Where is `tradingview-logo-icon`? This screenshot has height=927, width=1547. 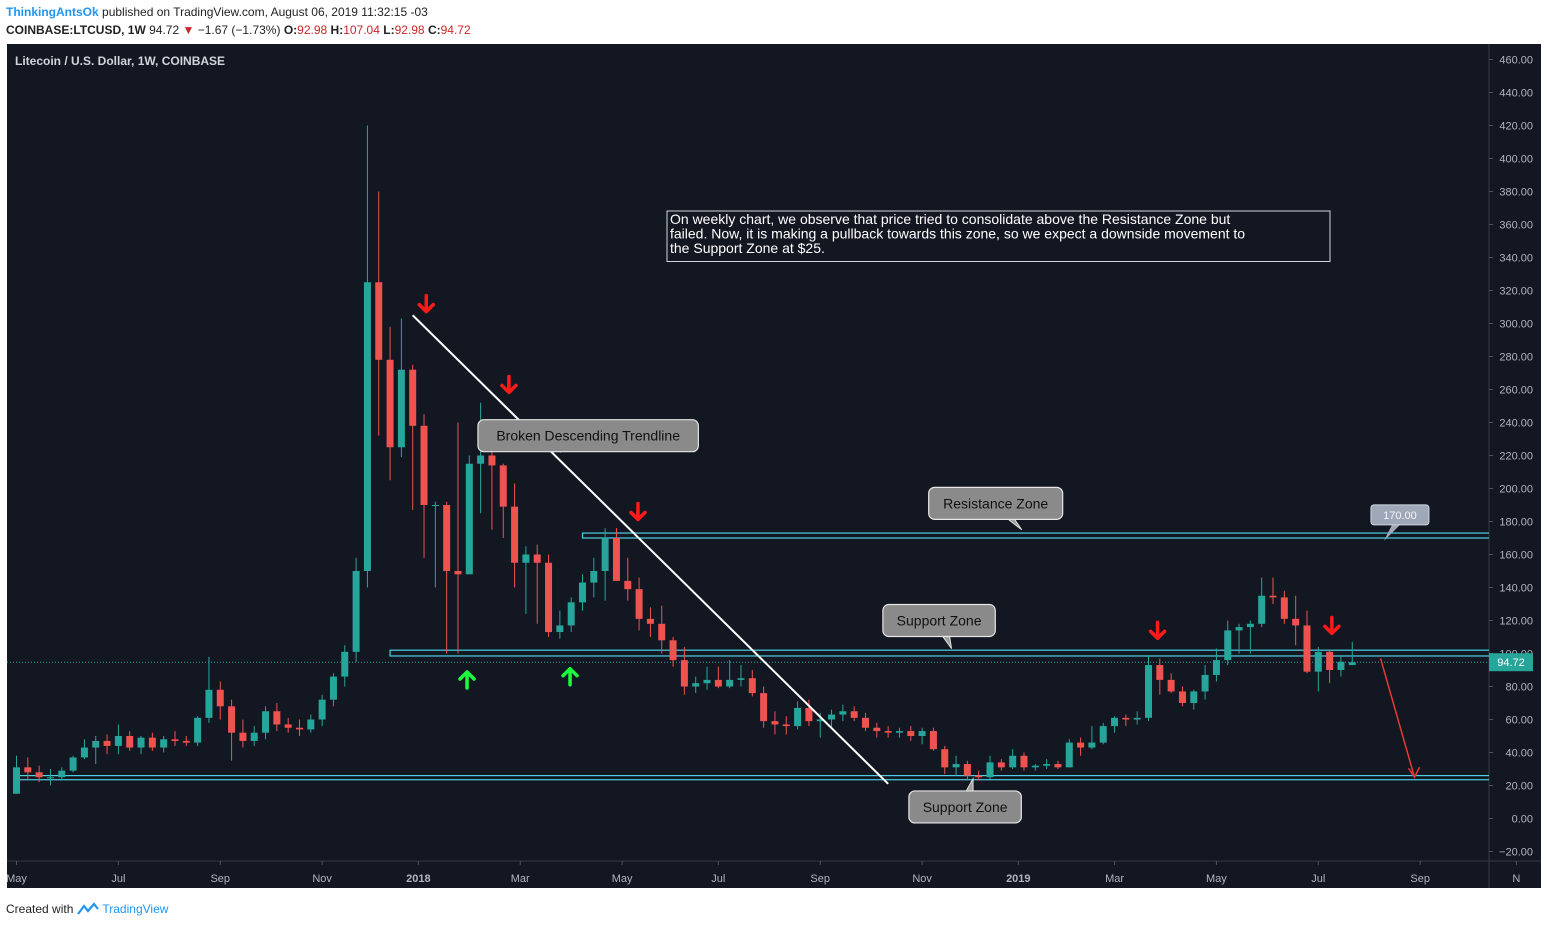
tradingview-logo-icon is located at coordinates (88, 908).